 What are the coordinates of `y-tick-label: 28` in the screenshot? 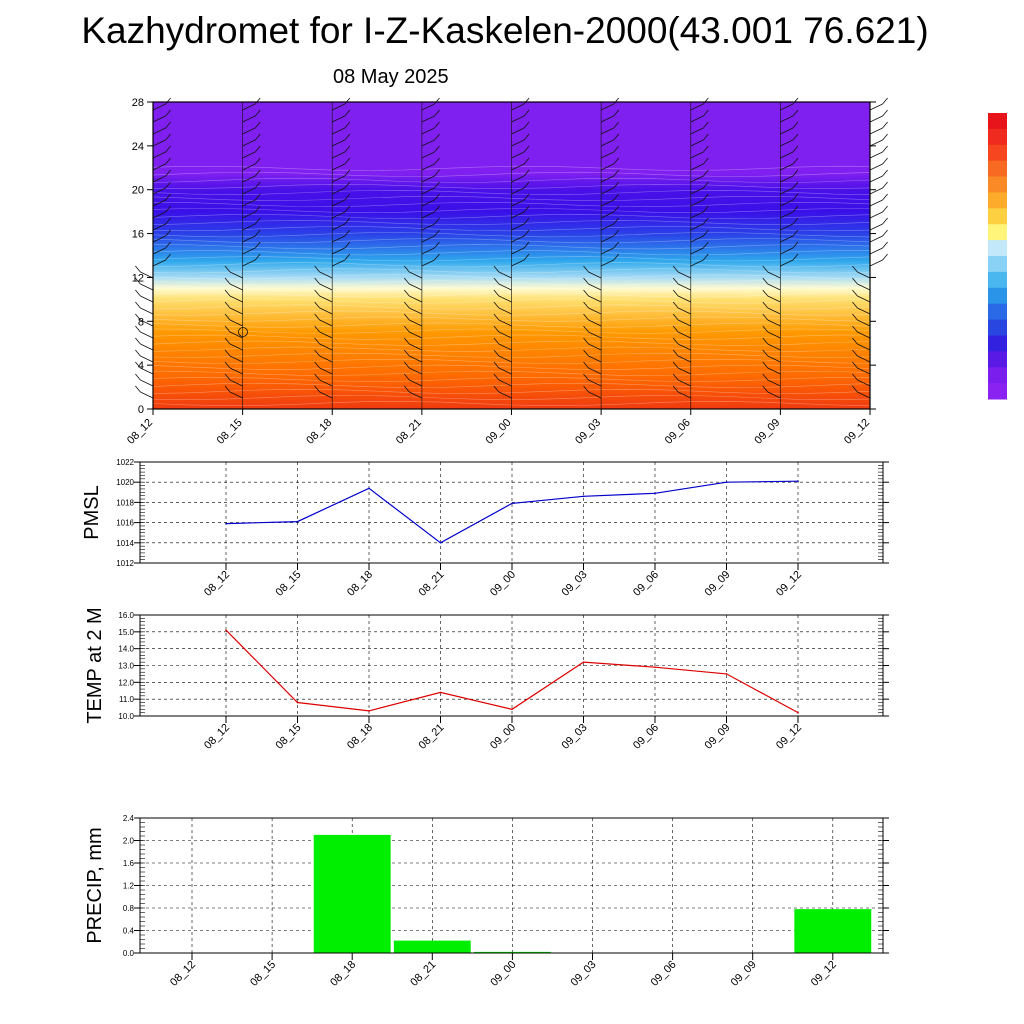 It's located at (138, 103).